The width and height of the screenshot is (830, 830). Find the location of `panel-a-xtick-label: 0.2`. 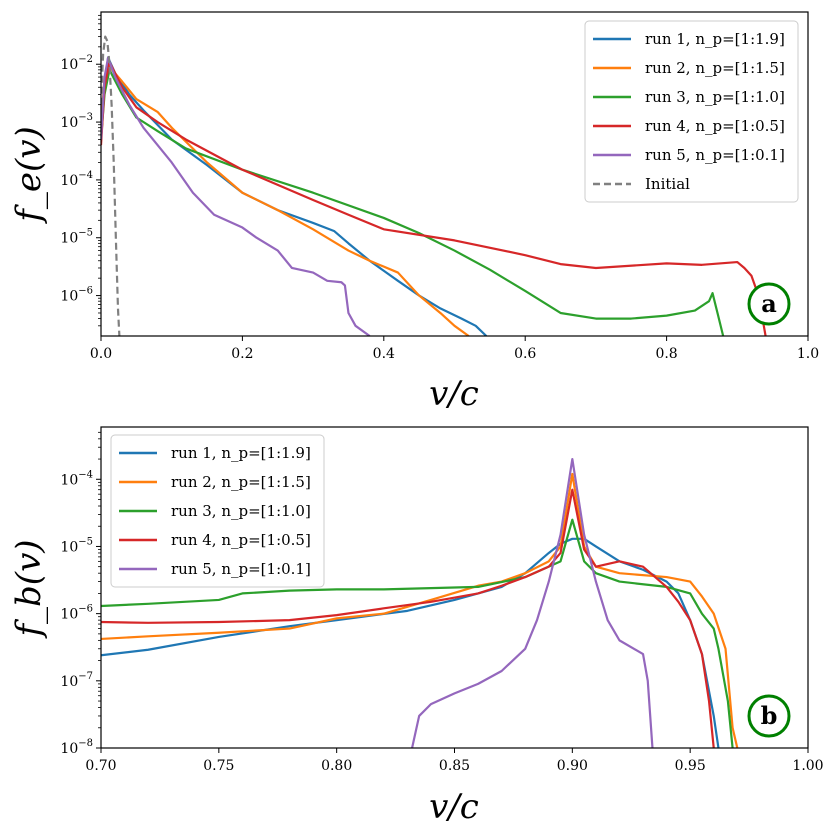

panel-a-xtick-label: 0.2 is located at coordinates (242, 354).